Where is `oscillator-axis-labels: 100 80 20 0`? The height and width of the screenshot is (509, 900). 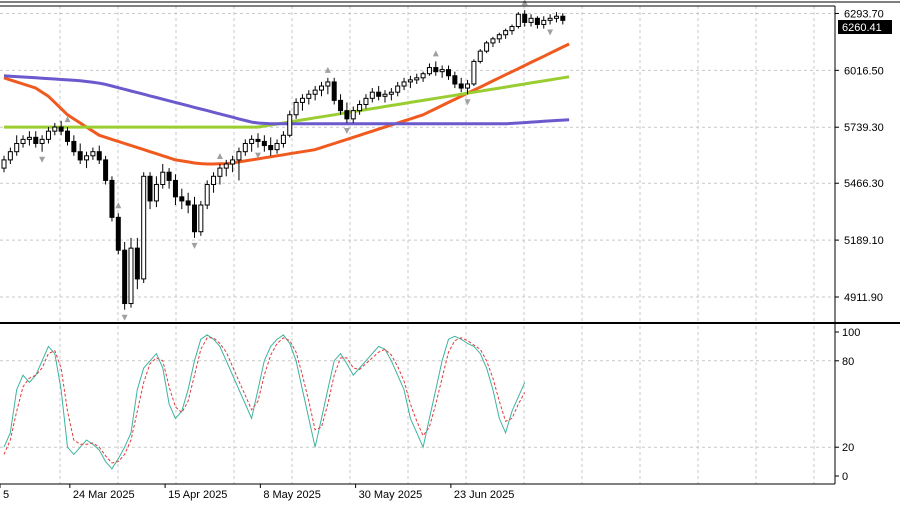 oscillator-axis-labels: 100 80 20 0 is located at coordinates (847, 405).